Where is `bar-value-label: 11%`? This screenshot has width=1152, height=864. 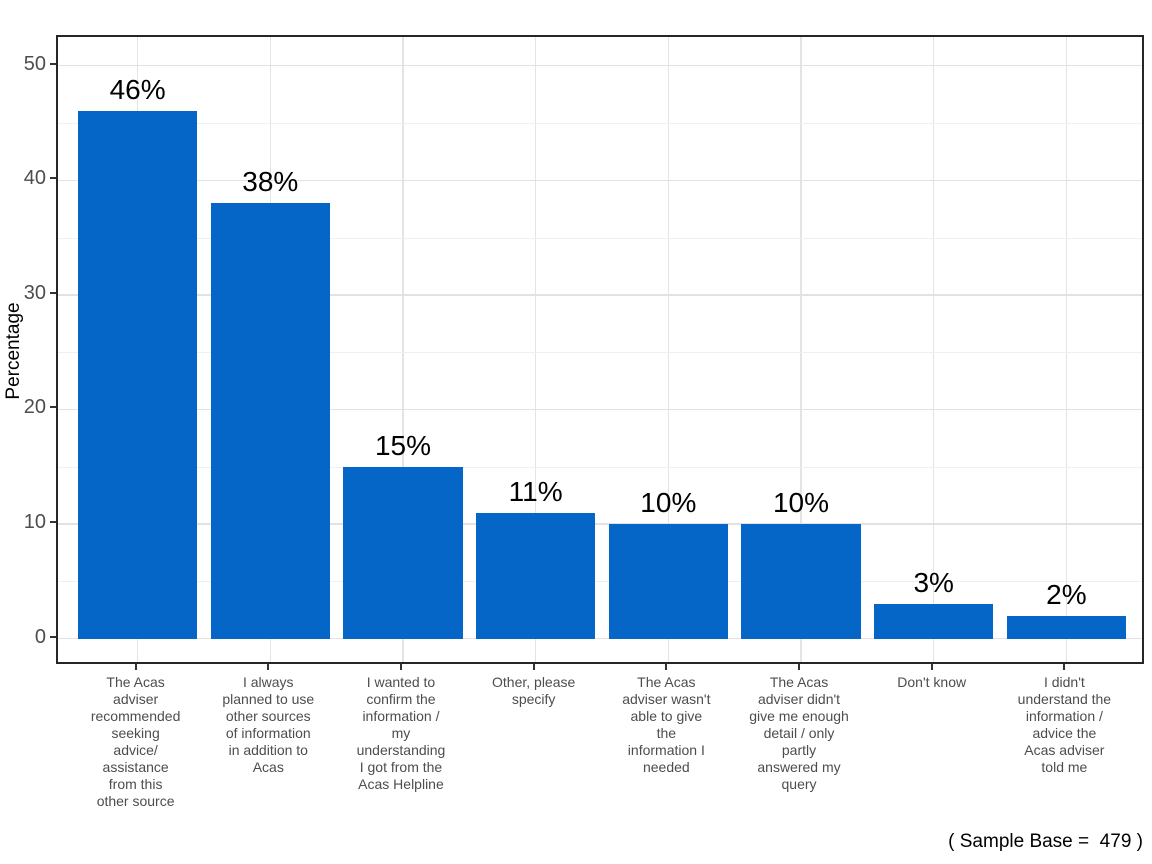
bar-value-label: 11% is located at coordinates (535, 491).